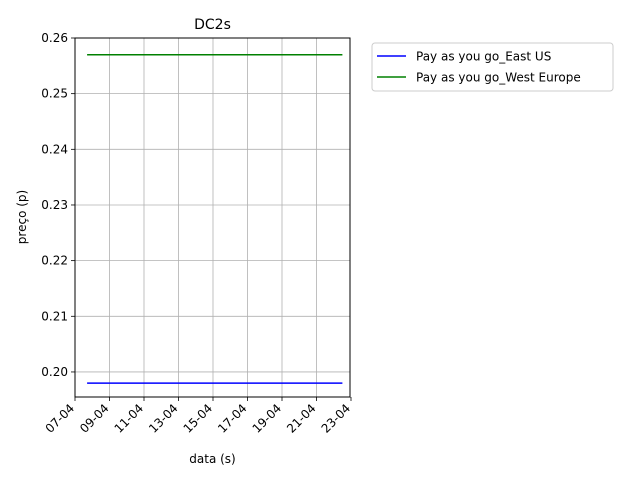 The width and height of the screenshot is (640, 480). Describe the element at coordinates (54, 149) in the screenshot. I see `y-tick-label: 0.24` at that location.